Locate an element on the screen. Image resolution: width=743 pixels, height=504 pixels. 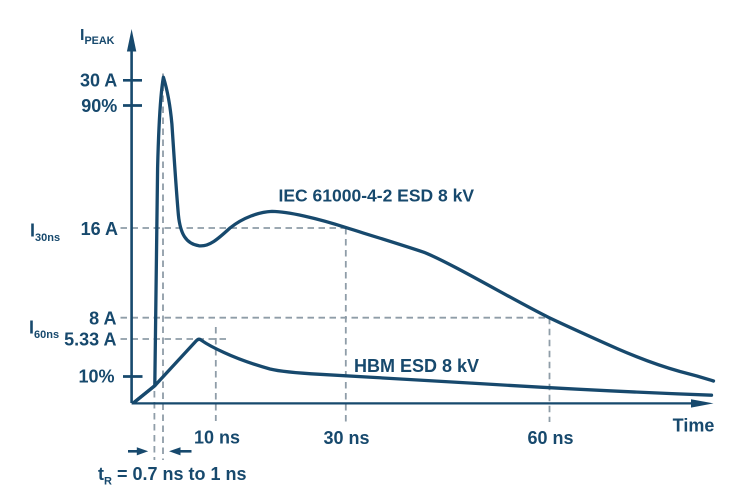
svg-text: 5.33 A is located at coordinates (90, 339).